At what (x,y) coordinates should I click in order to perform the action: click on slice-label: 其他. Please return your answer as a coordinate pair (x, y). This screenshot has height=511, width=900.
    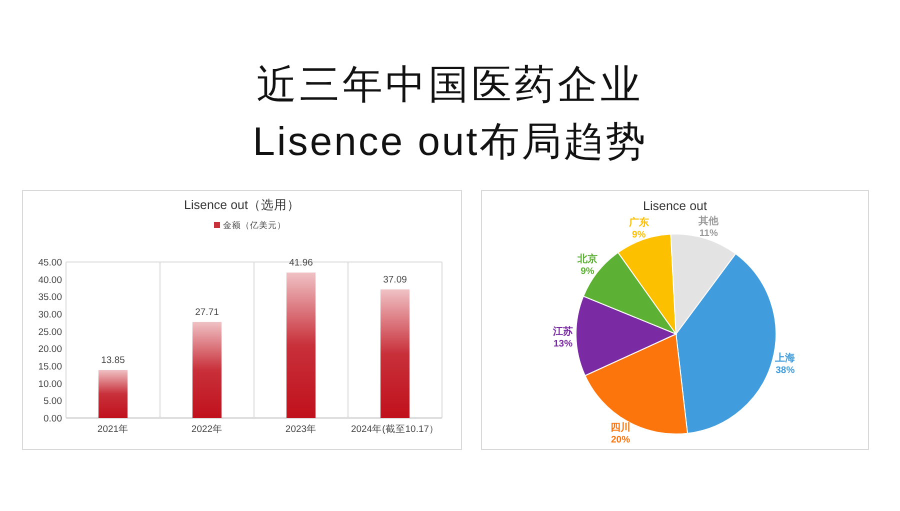
    Looking at the image, I should click on (709, 220).